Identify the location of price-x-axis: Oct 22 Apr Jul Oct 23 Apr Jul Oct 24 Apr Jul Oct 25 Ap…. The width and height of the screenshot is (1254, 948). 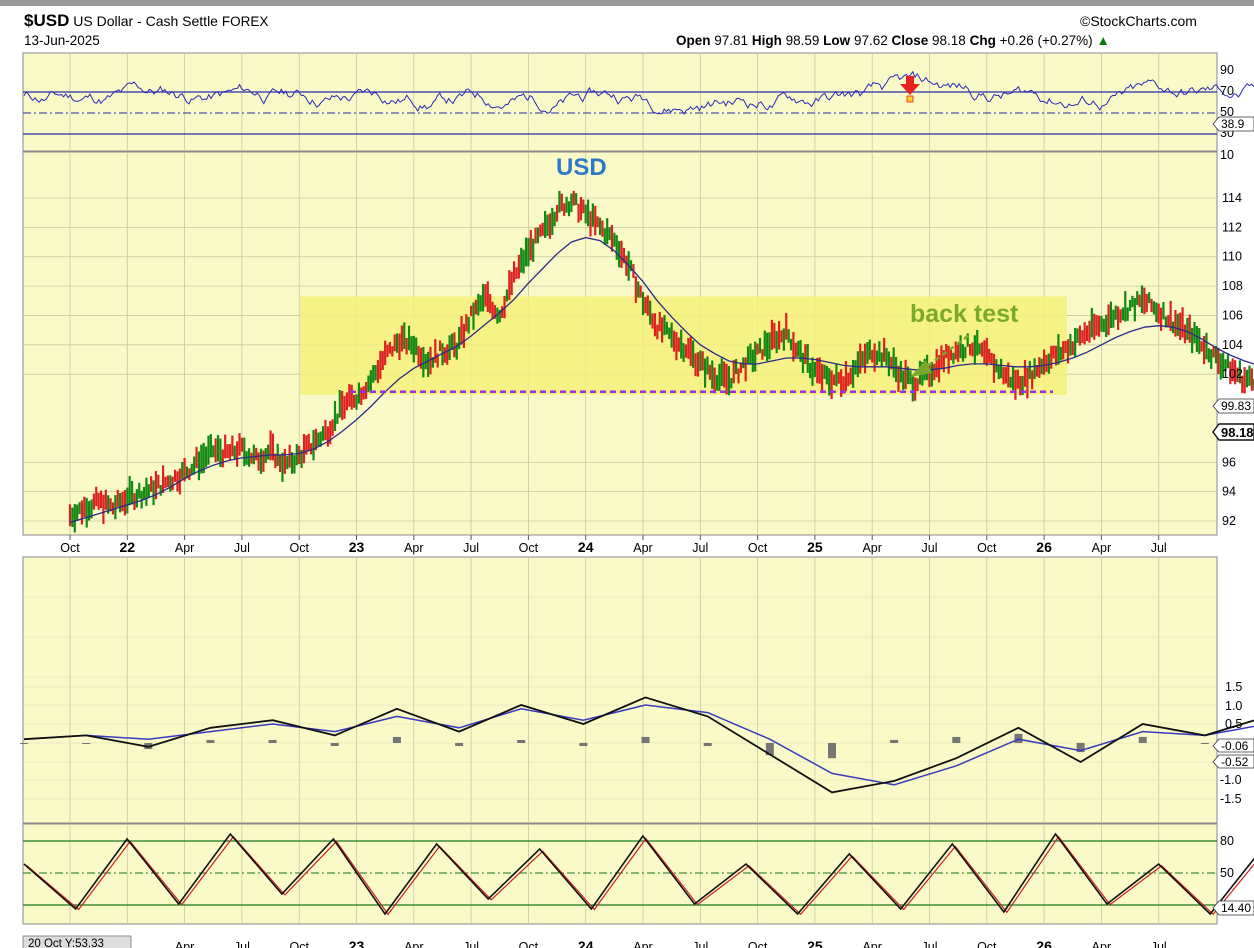
(613, 545).